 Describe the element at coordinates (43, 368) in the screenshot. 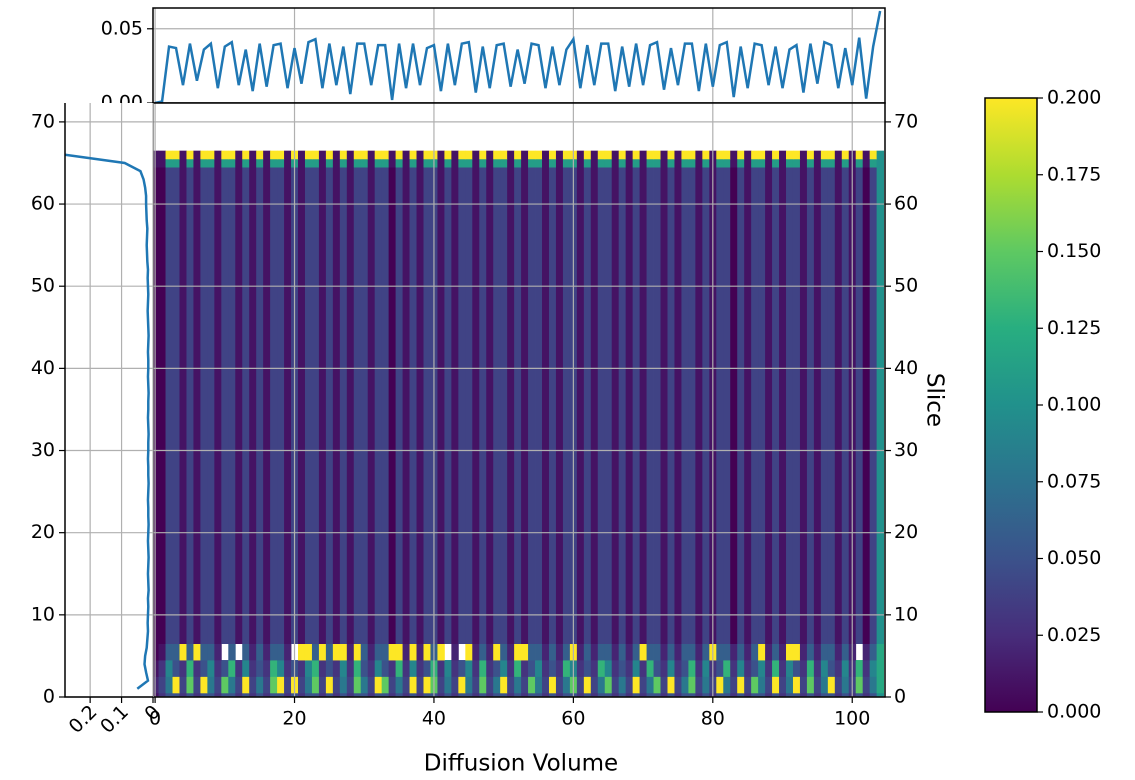

I see `y-tick-label: 40` at that location.